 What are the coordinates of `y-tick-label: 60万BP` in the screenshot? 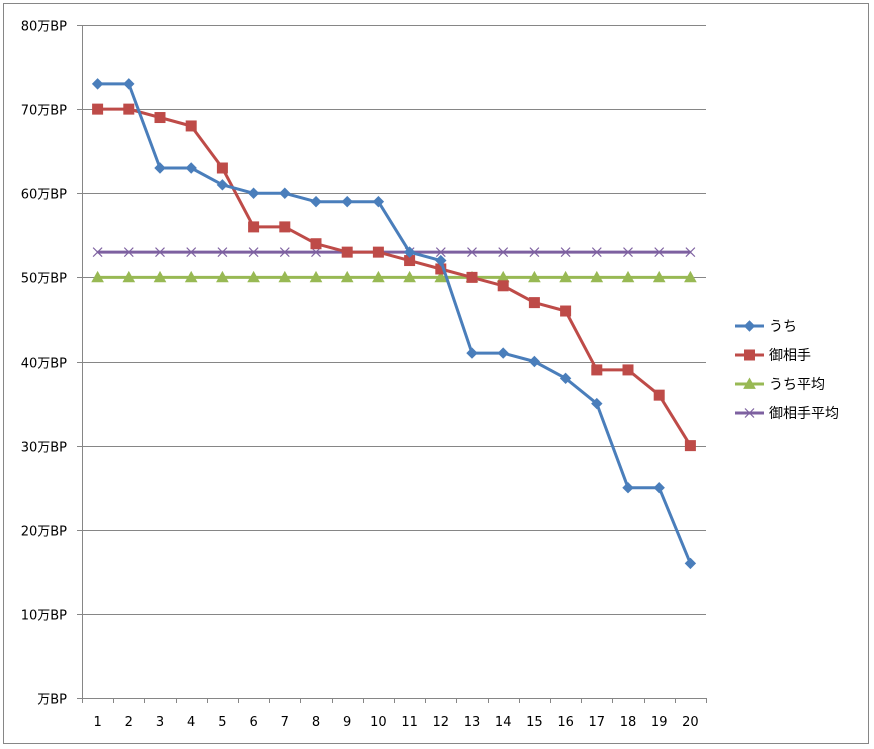 It's located at (44, 195).